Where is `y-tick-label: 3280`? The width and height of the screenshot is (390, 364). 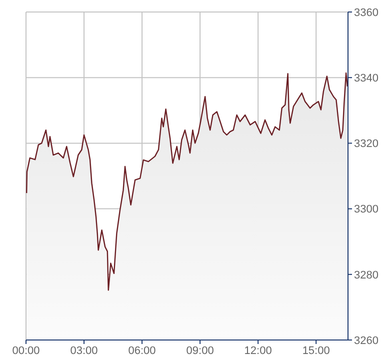
y-tick-label: 3280 is located at coordinates (366, 275).